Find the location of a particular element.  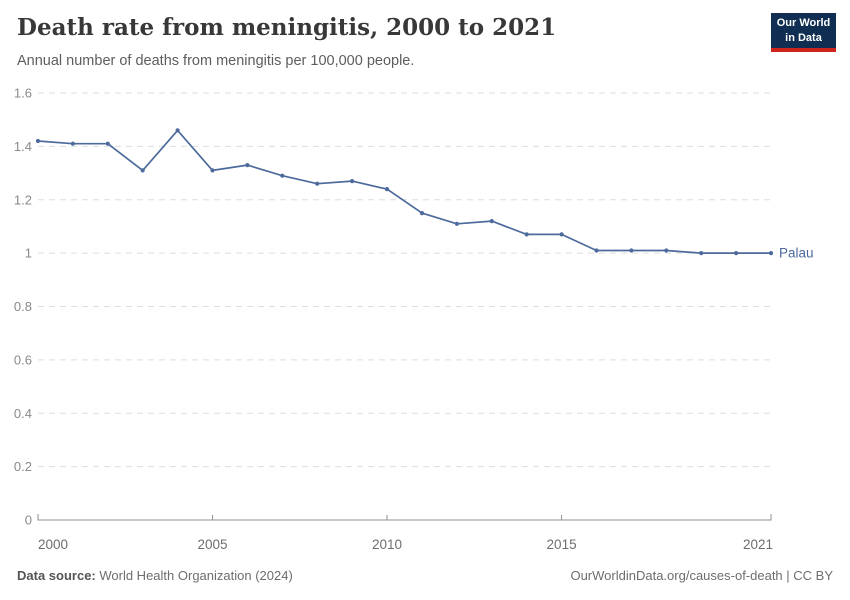

owid-logo-line2: in Data is located at coordinates (803, 37).